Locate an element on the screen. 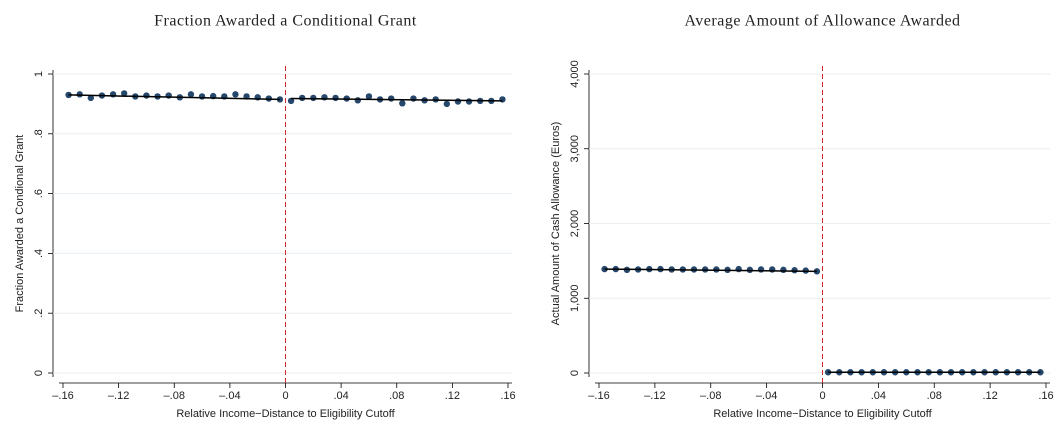  chart-title: Average Amount of Allowance Awarded is located at coordinates (822, 21).